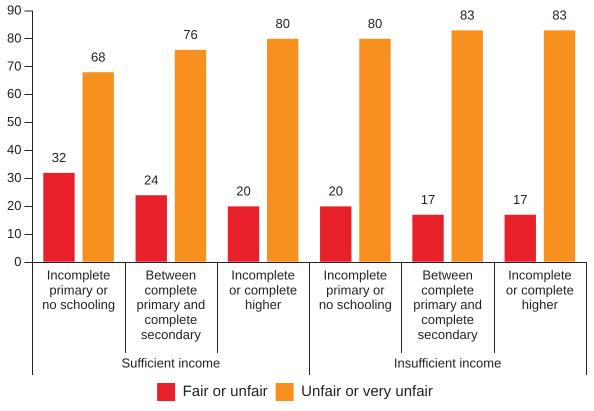 Image resolution: width=594 pixels, height=411 pixels. I want to click on text: Insufficient income, so click(448, 363).